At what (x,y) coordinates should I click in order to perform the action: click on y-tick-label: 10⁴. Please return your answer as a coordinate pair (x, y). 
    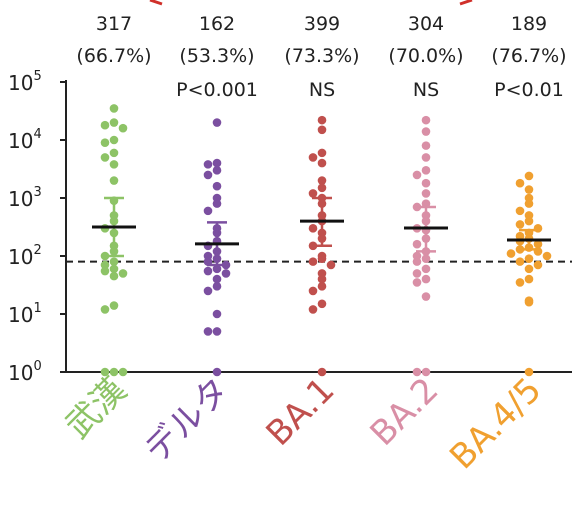
    Looking at the image, I should click on (25, 140).